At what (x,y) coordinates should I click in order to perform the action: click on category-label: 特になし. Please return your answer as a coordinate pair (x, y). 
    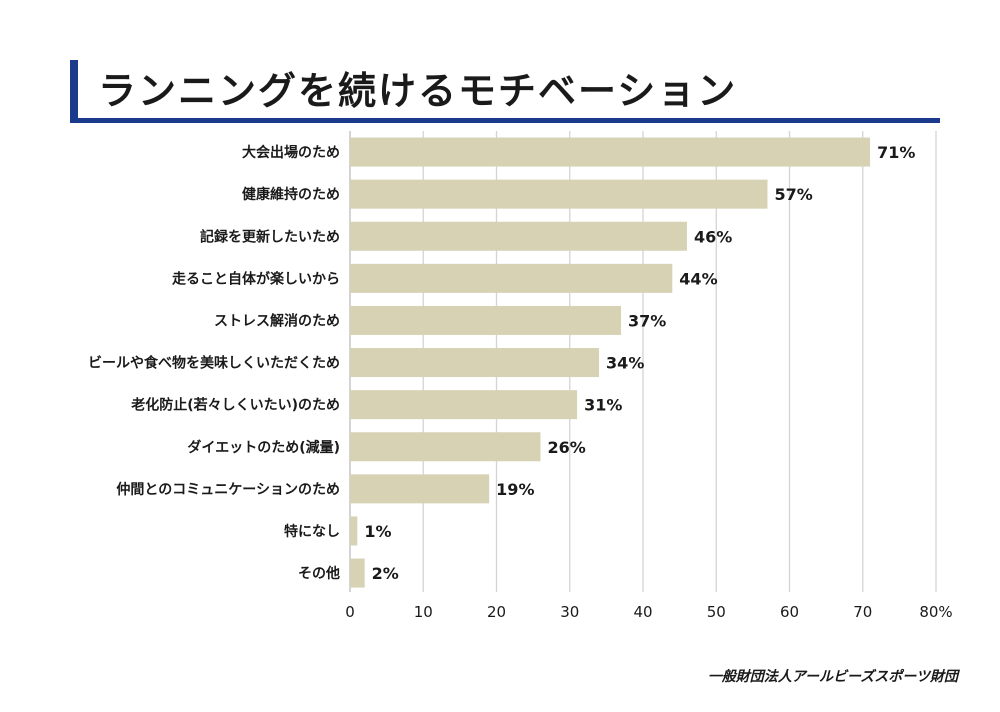
    Looking at the image, I should click on (312, 531).